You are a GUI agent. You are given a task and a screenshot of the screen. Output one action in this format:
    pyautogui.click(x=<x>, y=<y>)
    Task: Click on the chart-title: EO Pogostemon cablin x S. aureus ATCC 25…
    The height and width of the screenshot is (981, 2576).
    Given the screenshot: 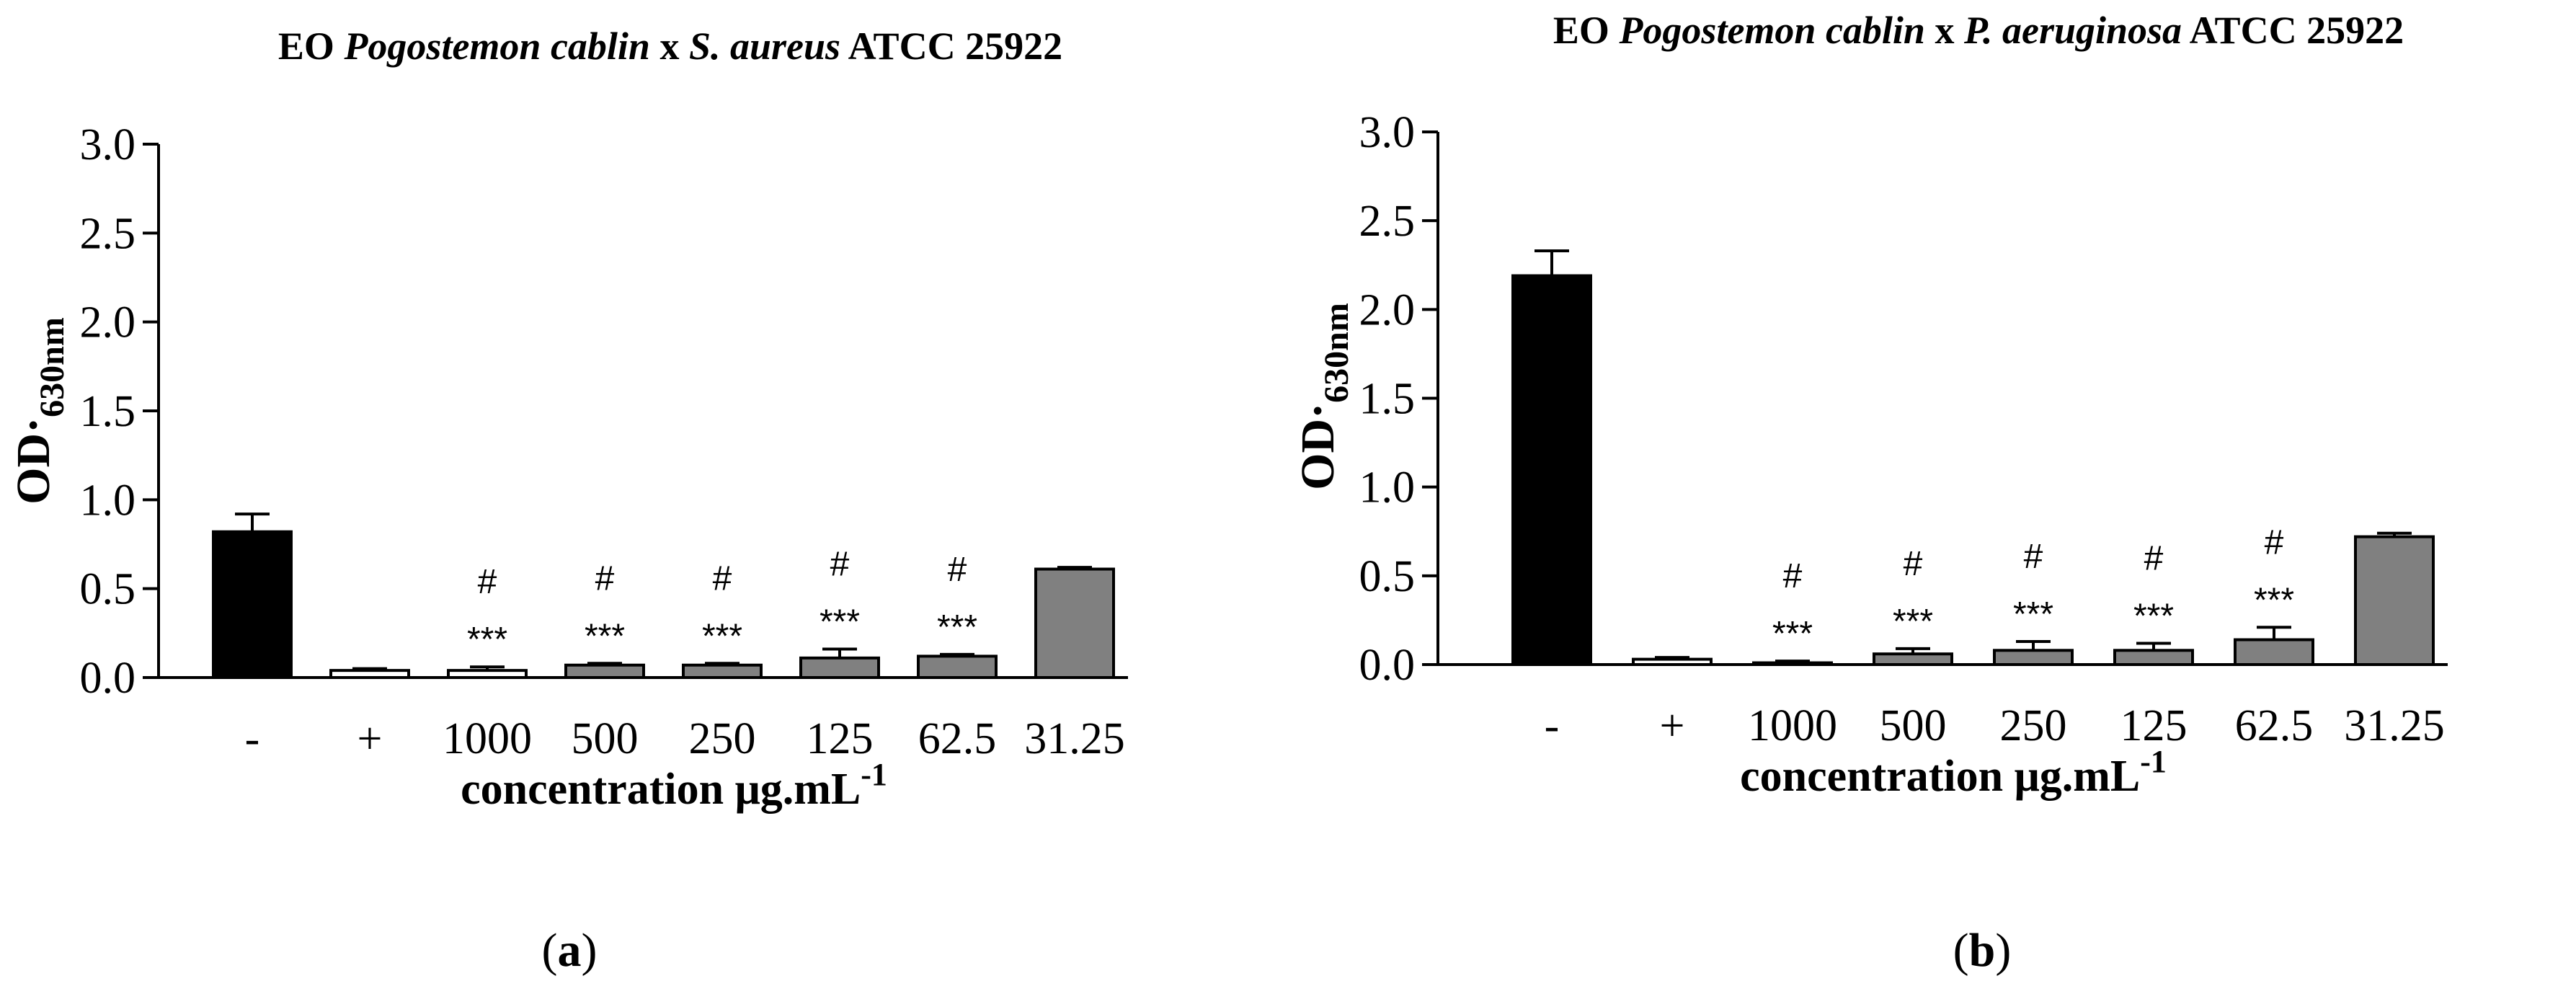 What is the action you would take?
    pyautogui.click(x=670, y=47)
    